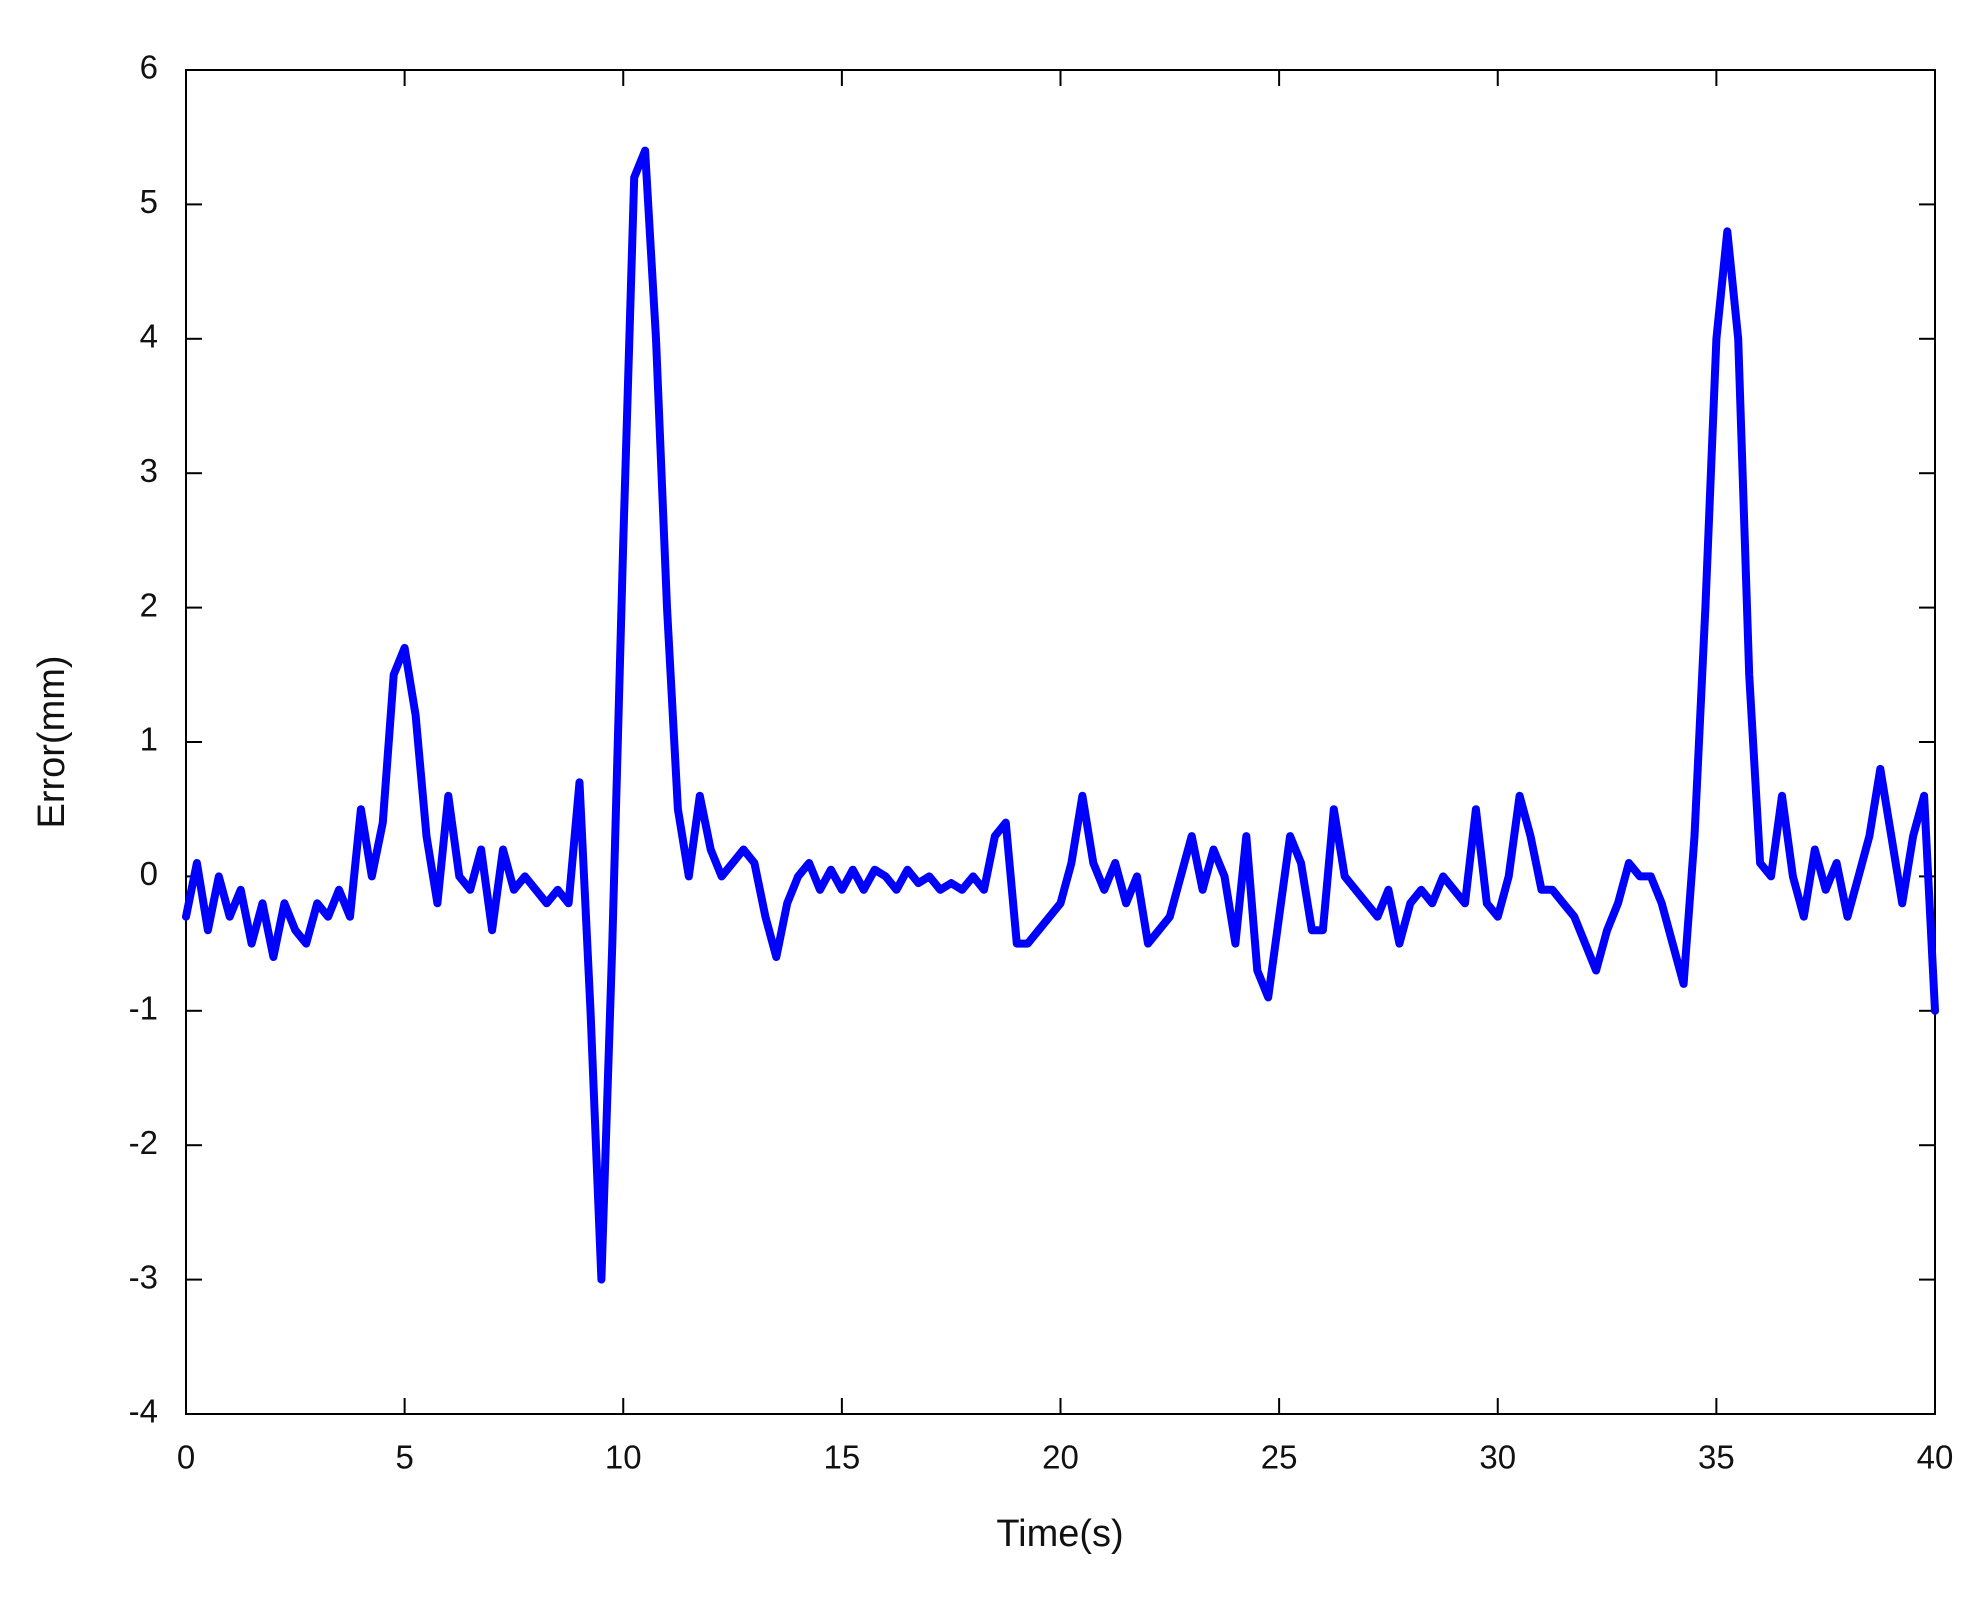 This screenshot has width=1973, height=1615. What do you see at coordinates (1497, 1457) in the screenshot?
I see `x-tick-label: 30` at bounding box center [1497, 1457].